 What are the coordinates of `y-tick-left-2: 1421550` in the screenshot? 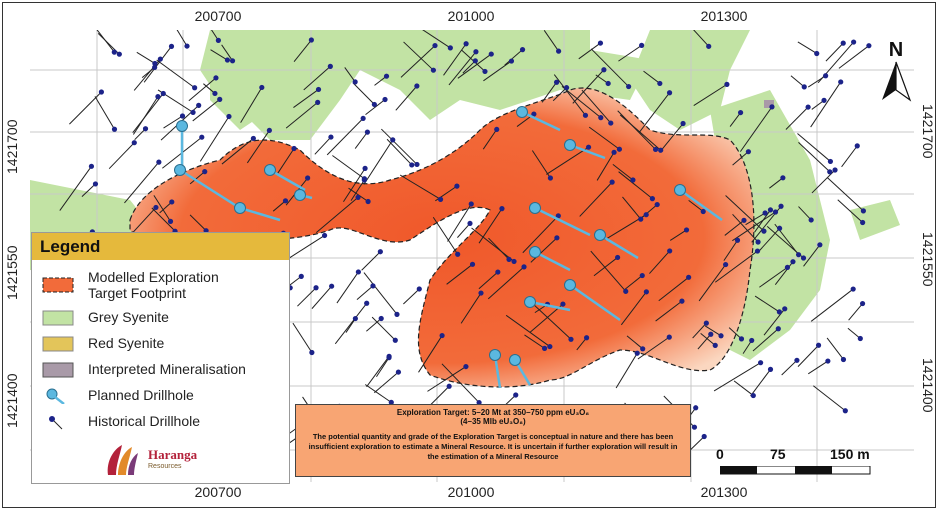 It's located at (12, 272).